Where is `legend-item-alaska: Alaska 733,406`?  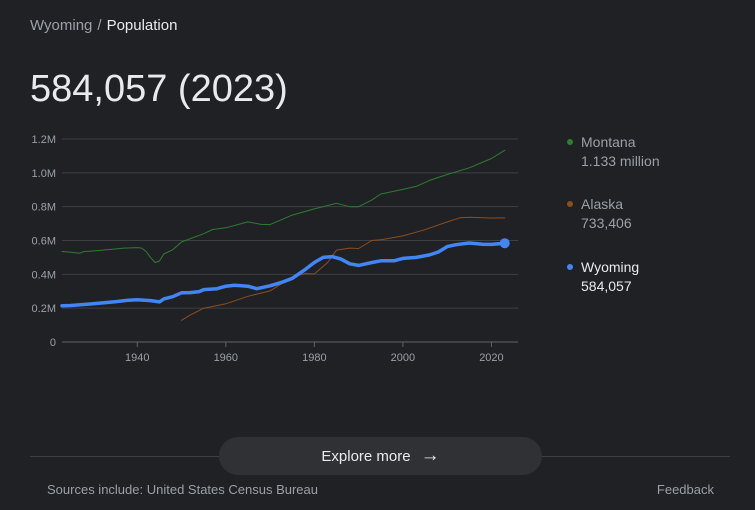
legend-item-alaska: Alaska 733,406 is located at coordinates (599, 213).